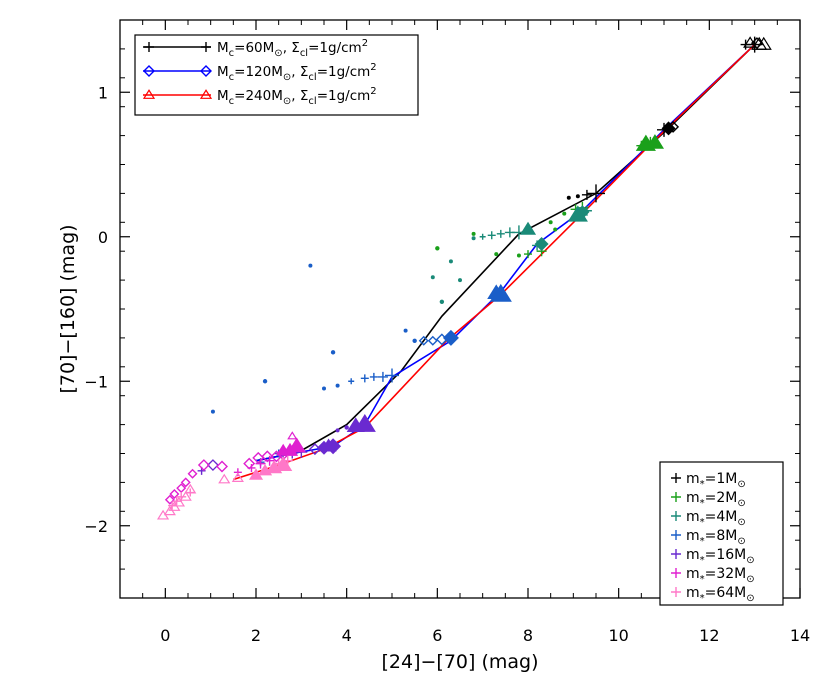 The height and width of the screenshot is (696, 830). What do you see at coordinates (96, 381) in the screenshot?
I see `y-tick-label: −1` at bounding box center [96, 381].